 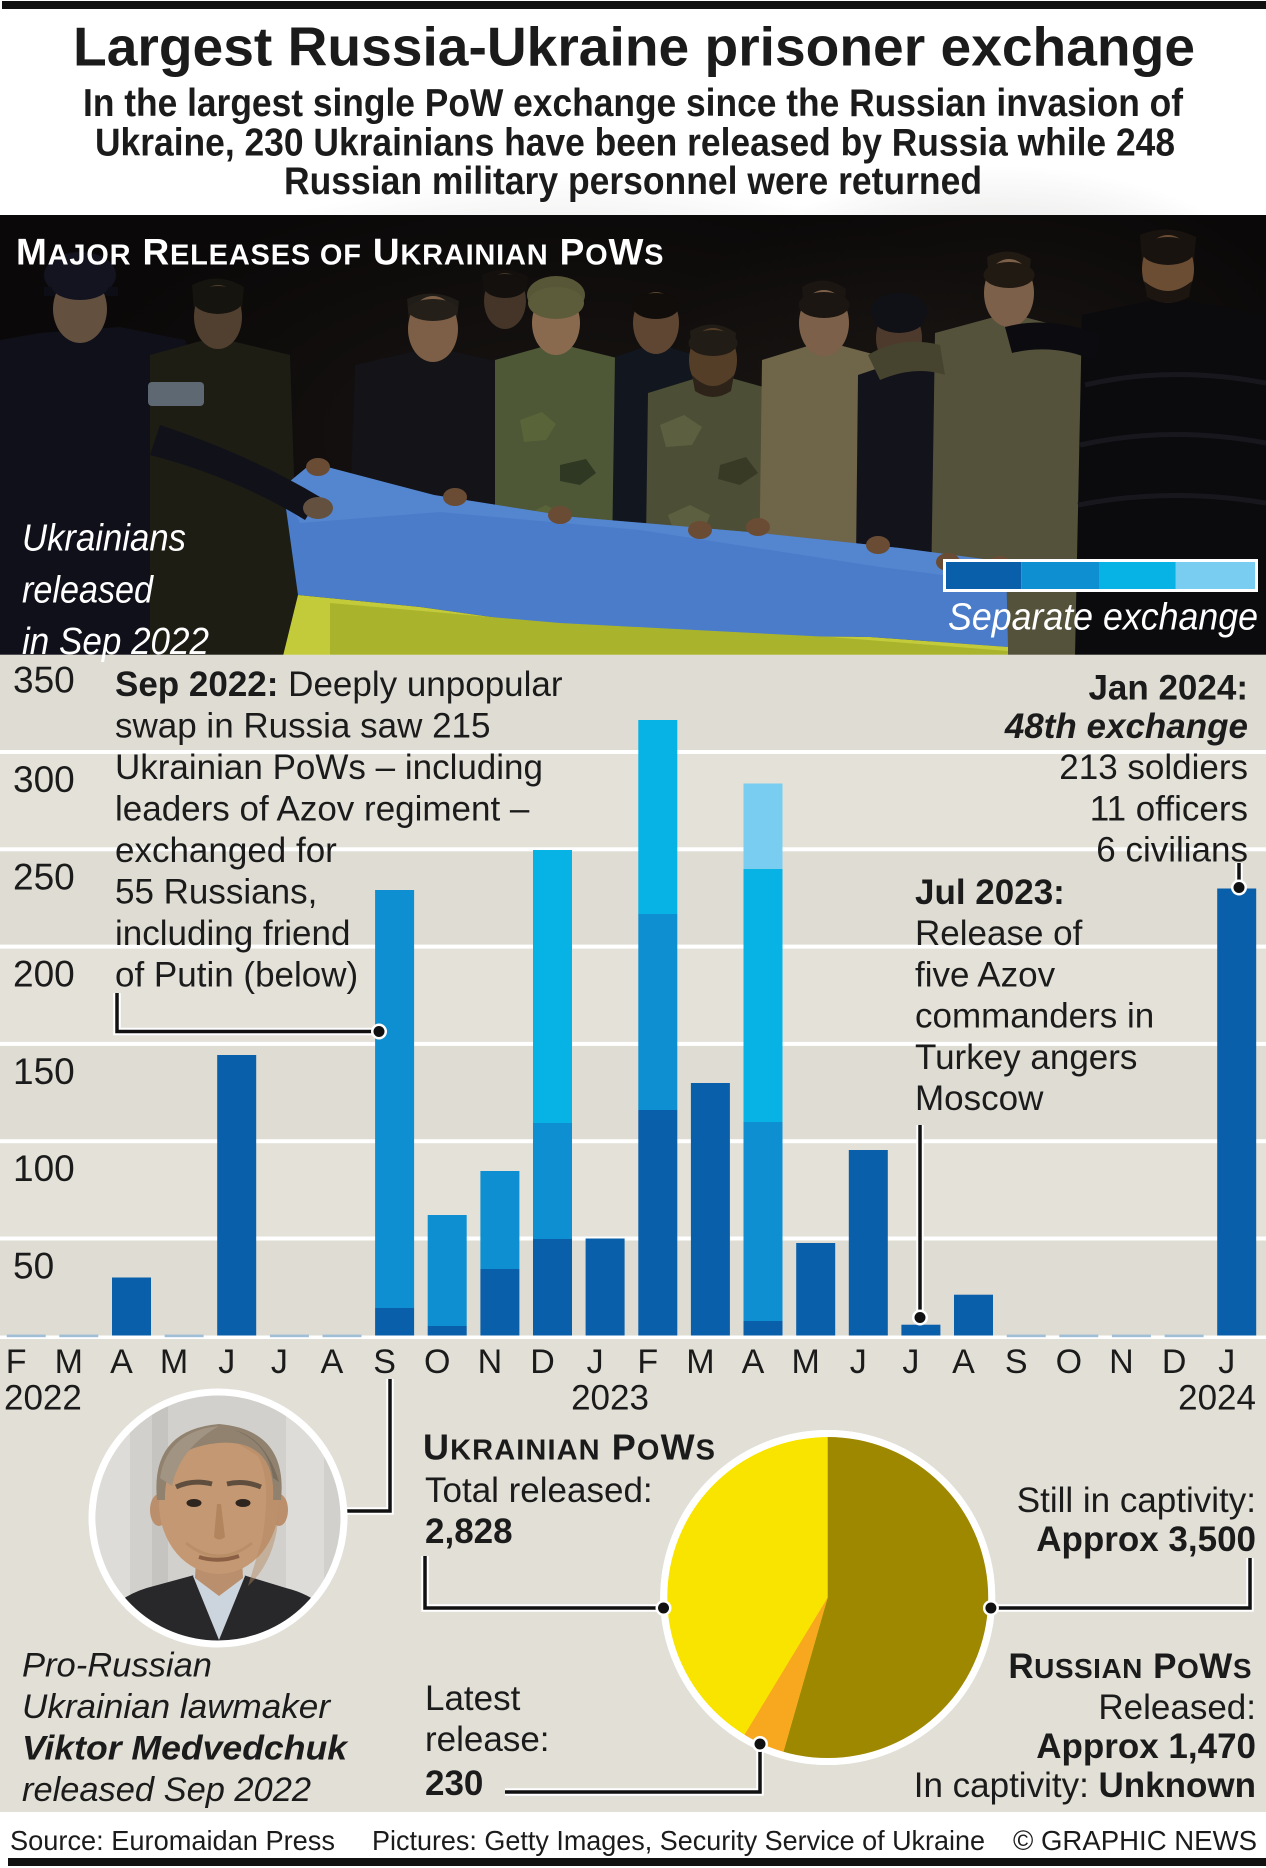 What do you see at coordinates (88, 590) in the screenshot?
I see `svg-text: released` at bounding box center [88, 590].